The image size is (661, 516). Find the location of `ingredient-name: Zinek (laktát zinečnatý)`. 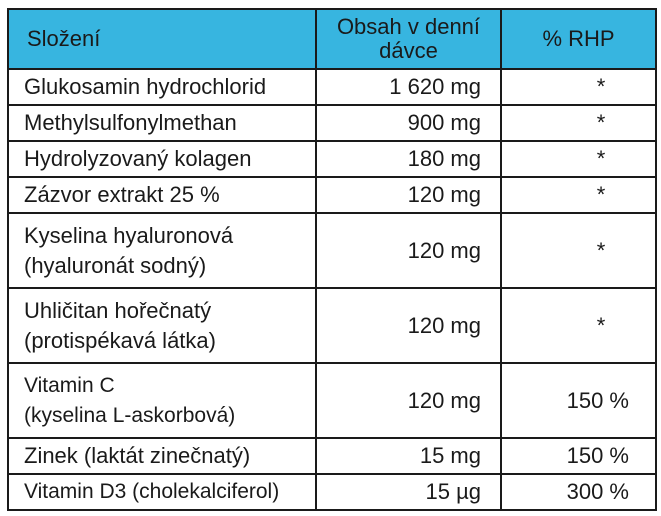

ingredient-name: Zinek (laktát zinečnatý) is located at coordinates (162, 456).